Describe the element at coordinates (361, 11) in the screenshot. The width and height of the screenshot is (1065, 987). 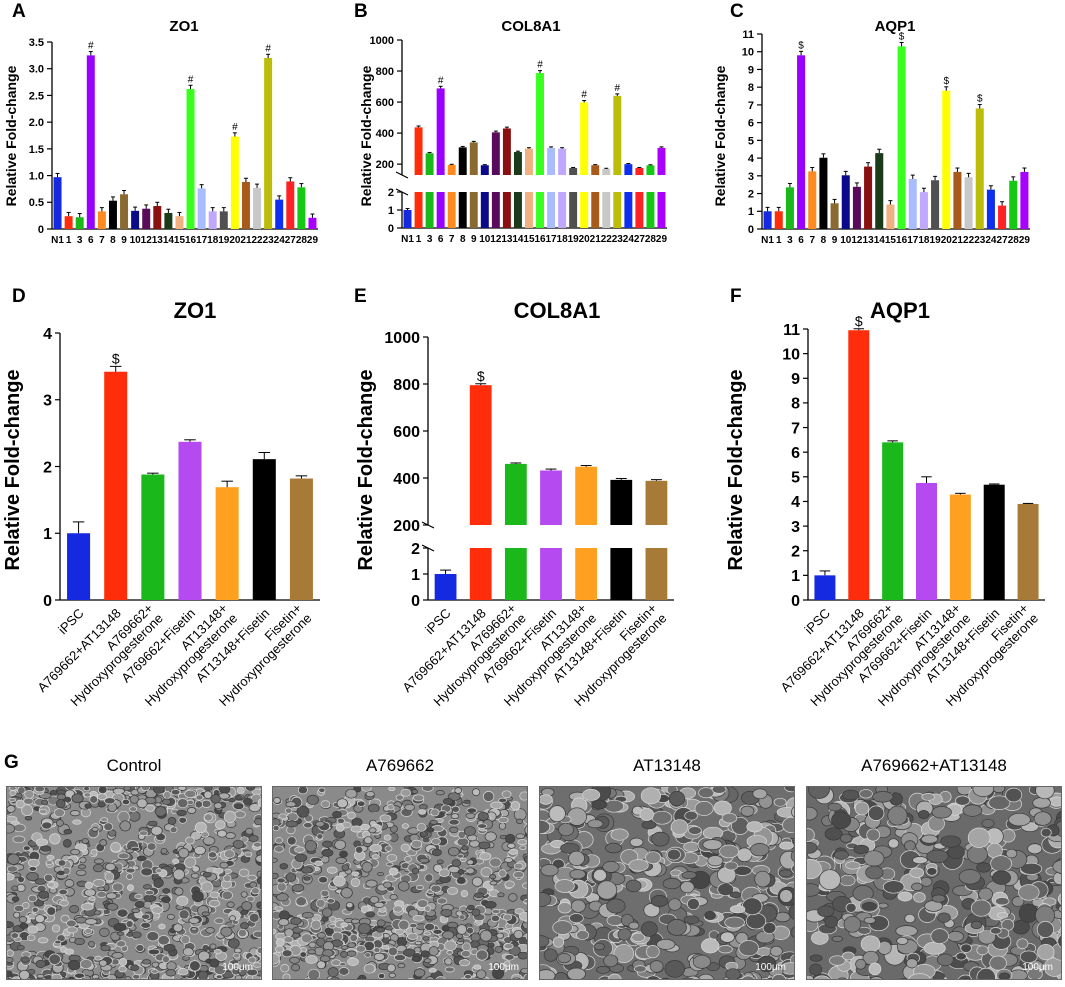
I see `panel-label-B: B` at that location.